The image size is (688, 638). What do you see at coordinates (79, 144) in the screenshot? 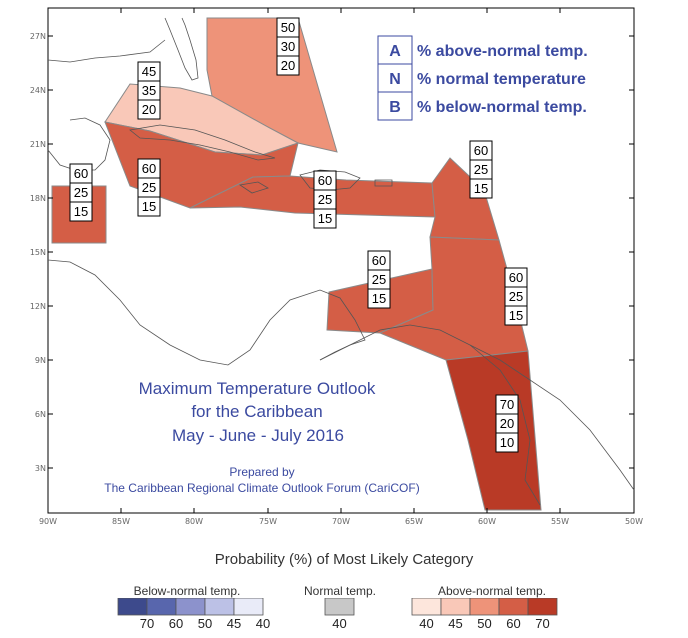
I see `coast-yucatan` at bounding box center [79, 144].